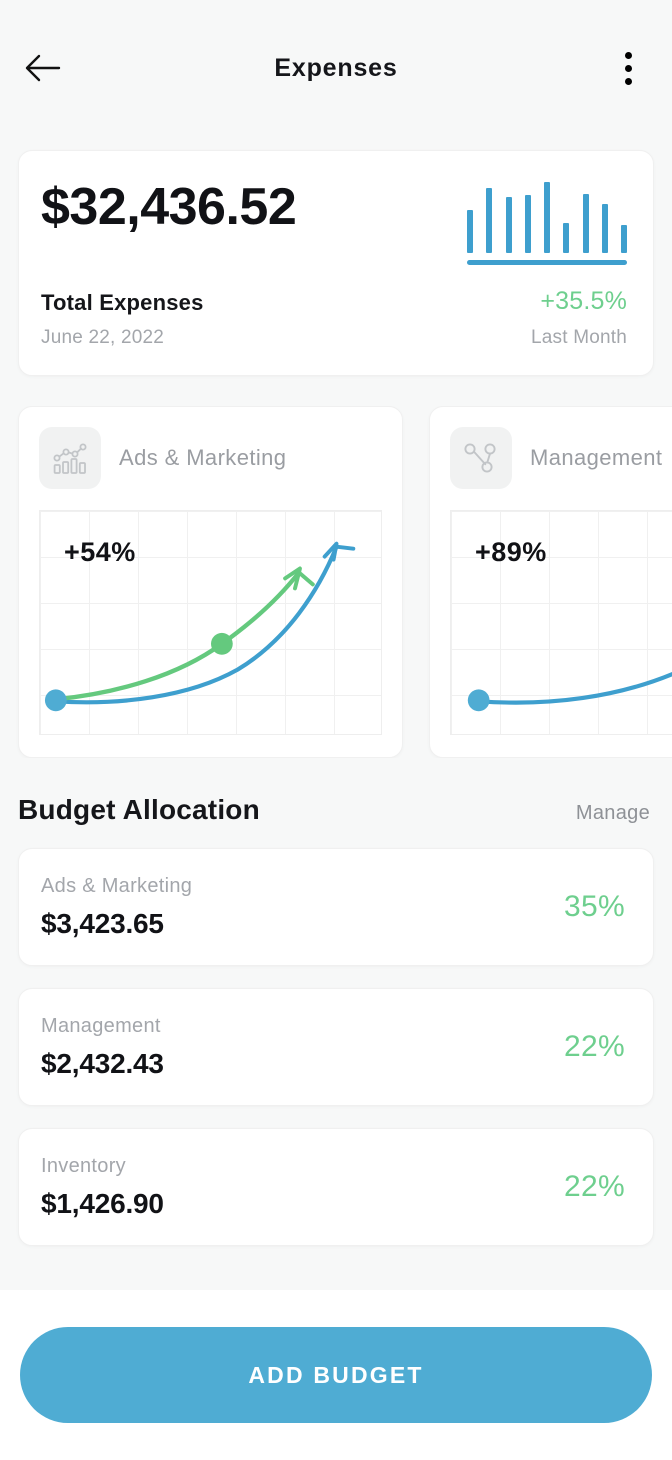 The height and width of the screenshot is (1460, 672). I want to click on trend-card-title: Ads & Marketing, so click(203, 457).